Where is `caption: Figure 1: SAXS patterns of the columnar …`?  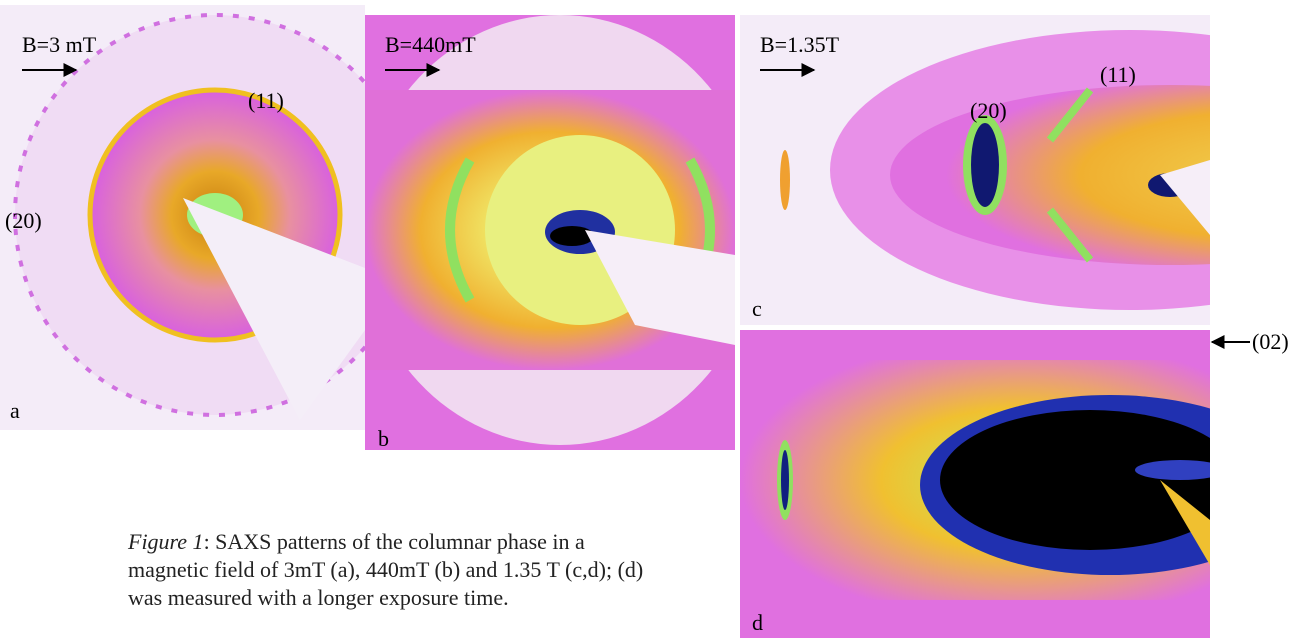
caption: Figure 1: SAXS patterns of the columnar … is located at coordinates (388, 570).